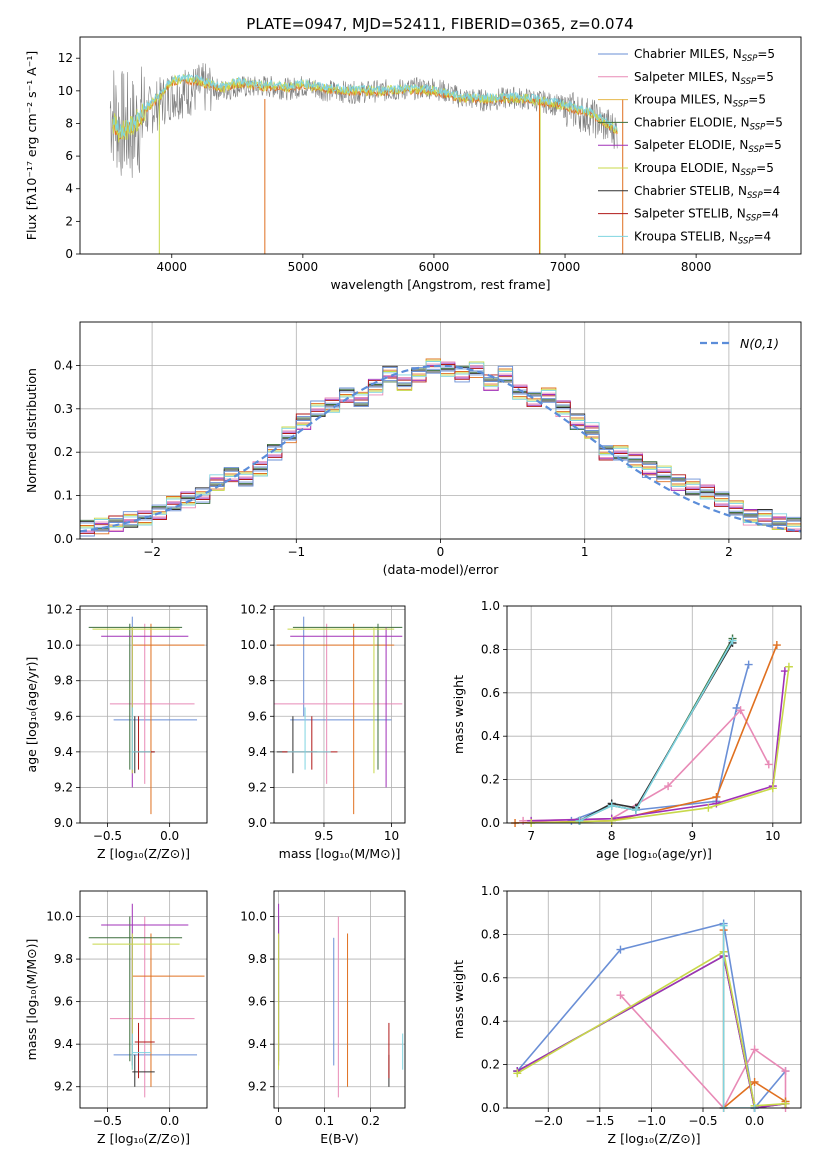 This screenshot has height=1170, width=819. Describe the element at coordinates (696, 267) in the screenshot. I see `x-tick-label: 8000` at that location.